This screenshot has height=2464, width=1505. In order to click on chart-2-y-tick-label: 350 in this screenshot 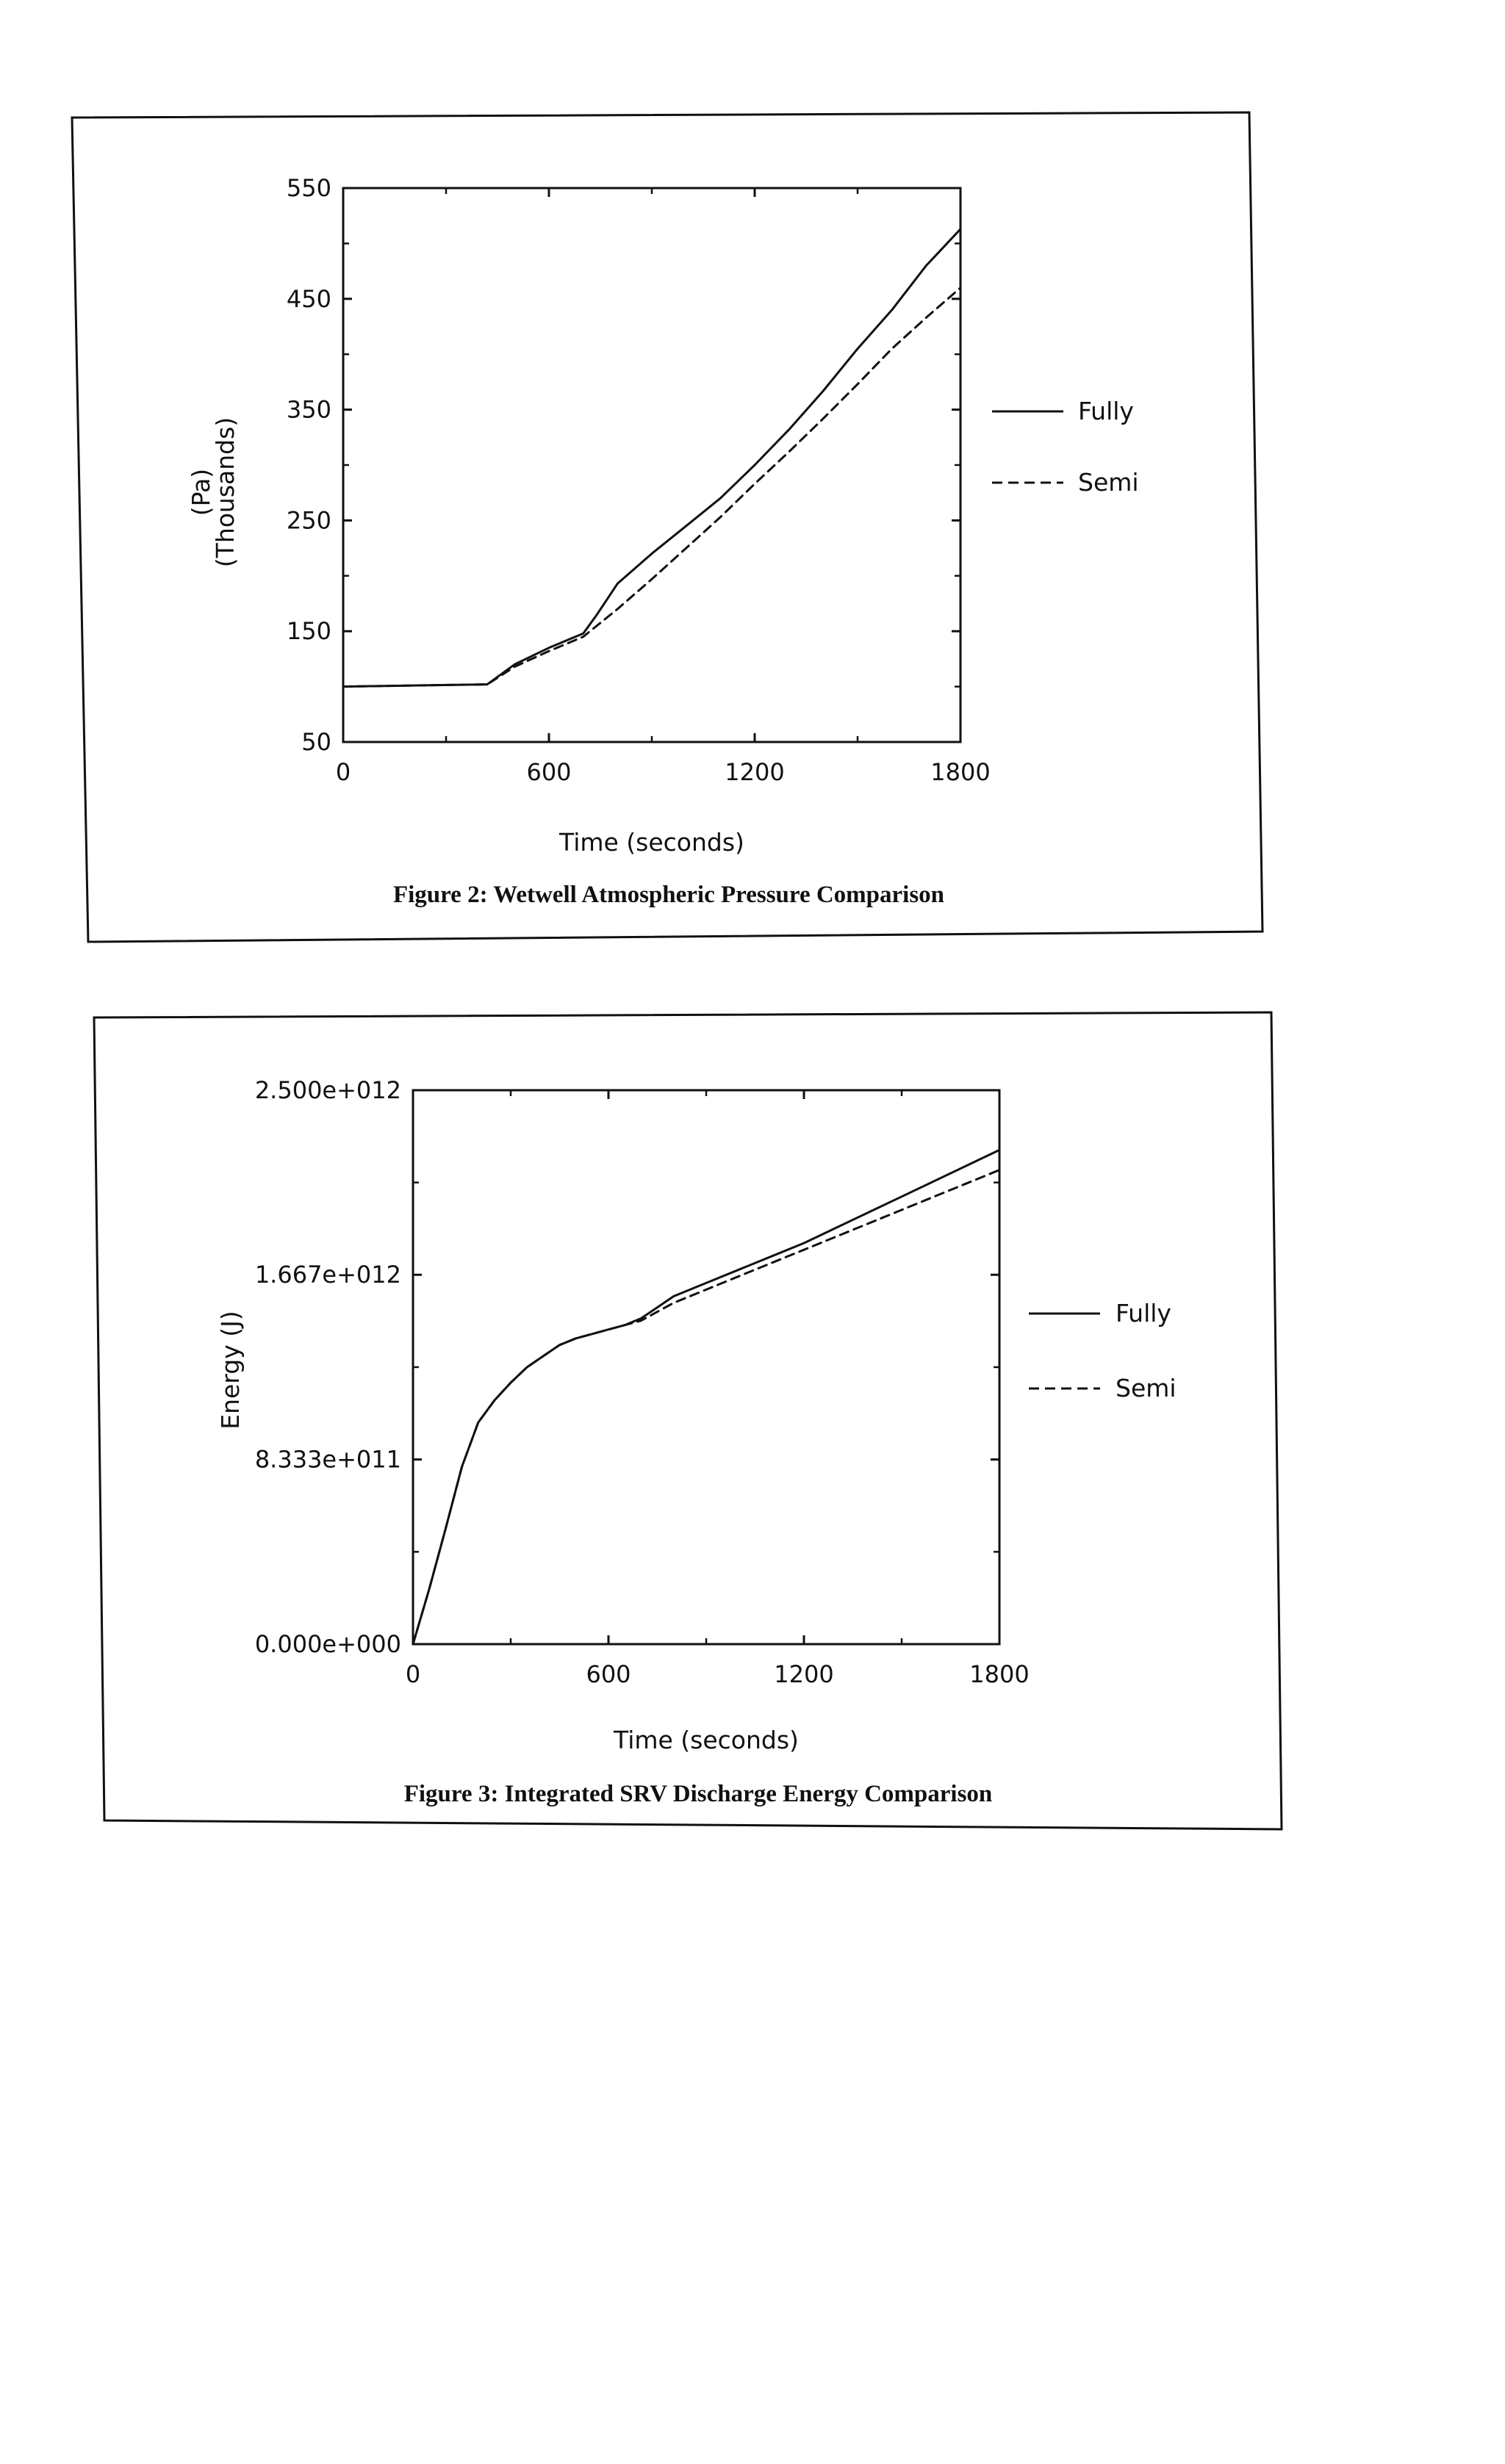, I will do `click(309, 410)`.